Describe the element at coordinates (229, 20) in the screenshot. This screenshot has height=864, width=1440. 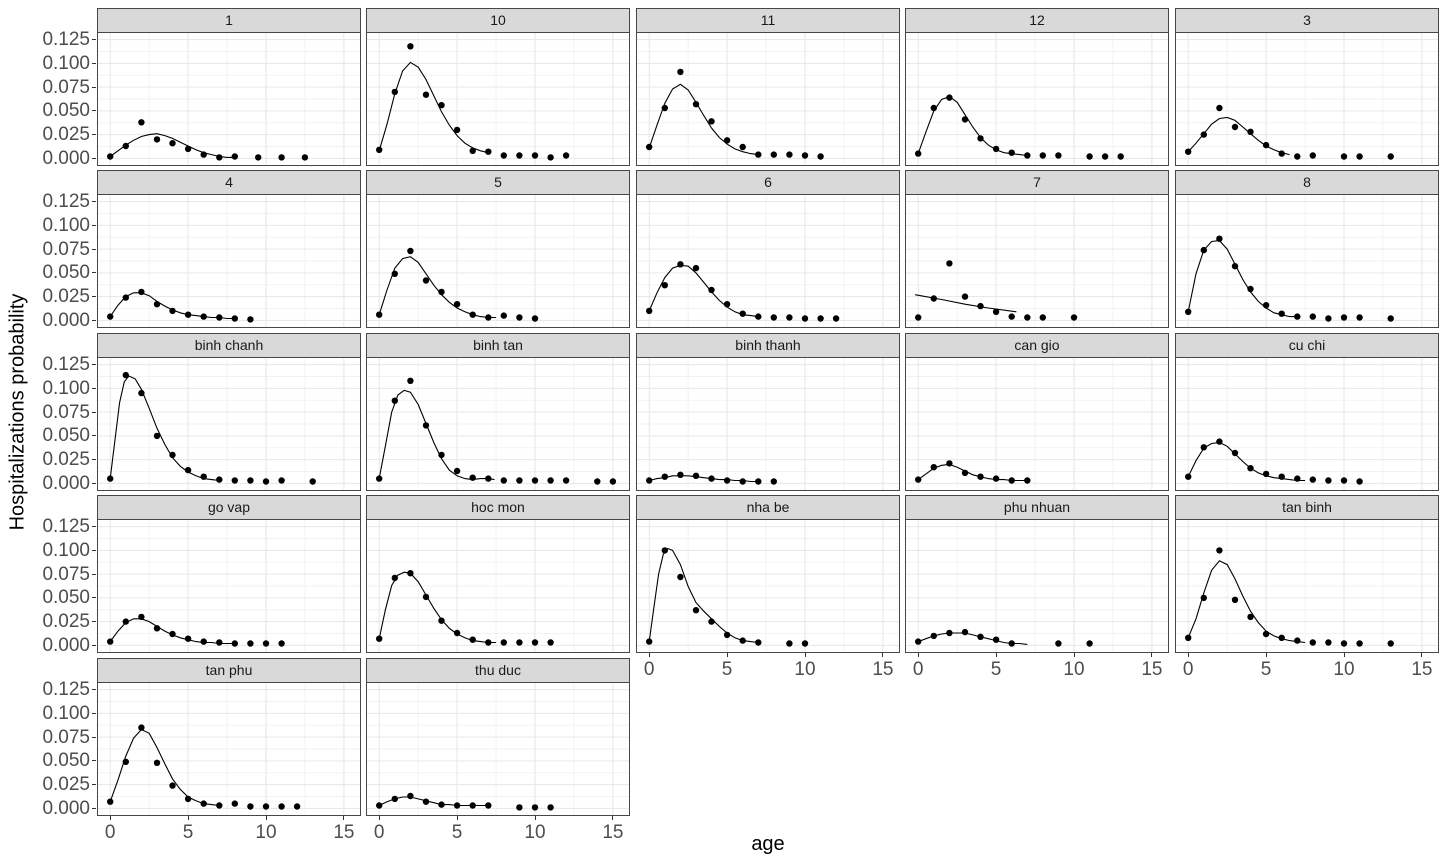
I see `facet-strip-1: 1` at that location.